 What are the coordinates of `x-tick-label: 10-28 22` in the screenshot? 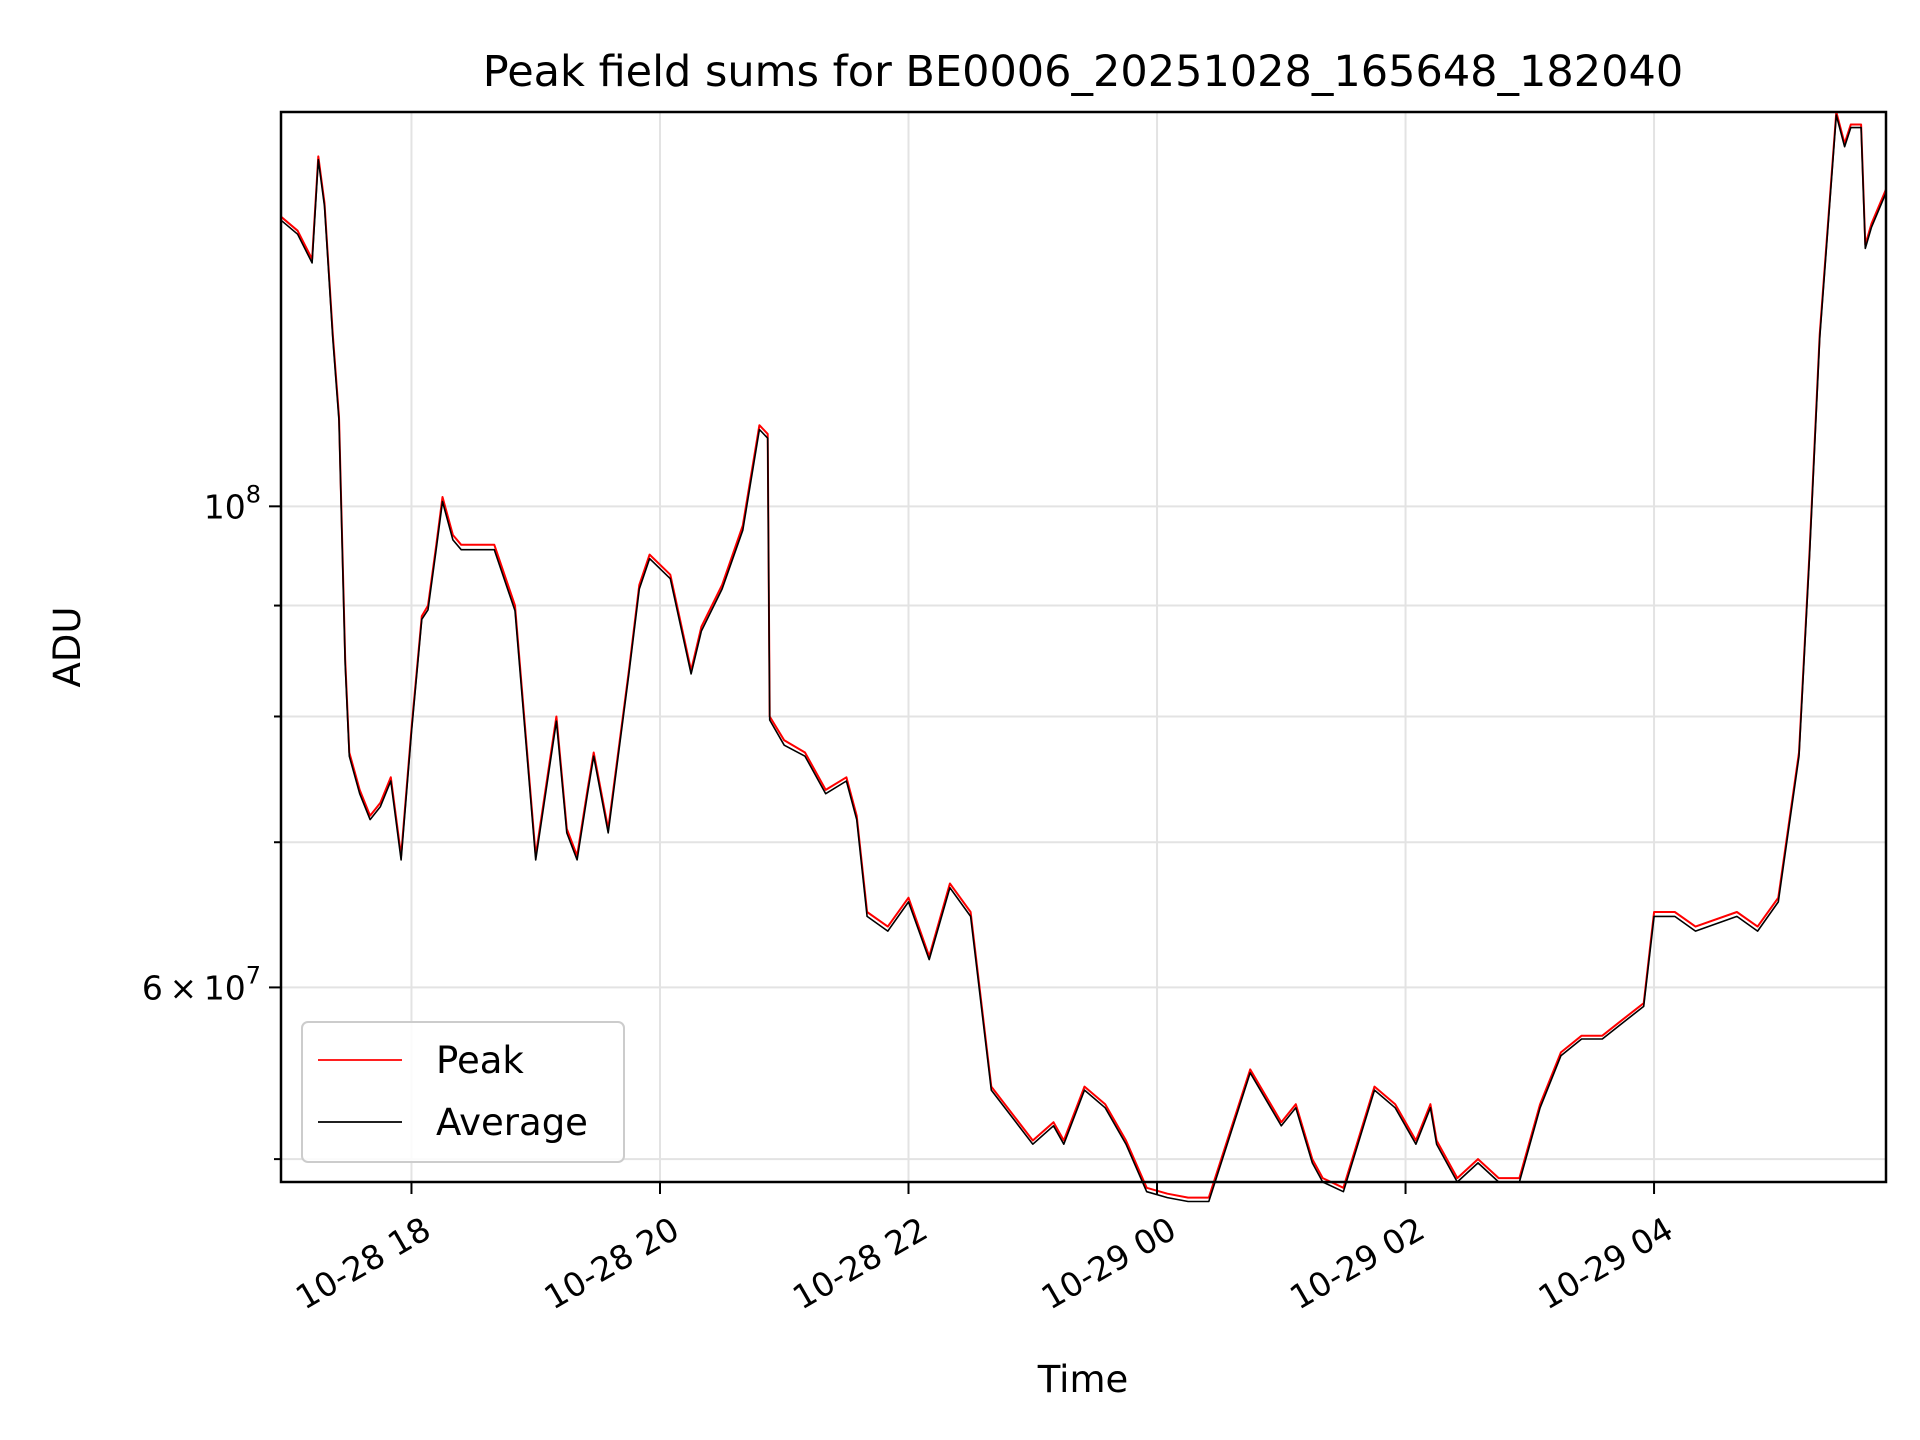 It's located at (860, 1263).